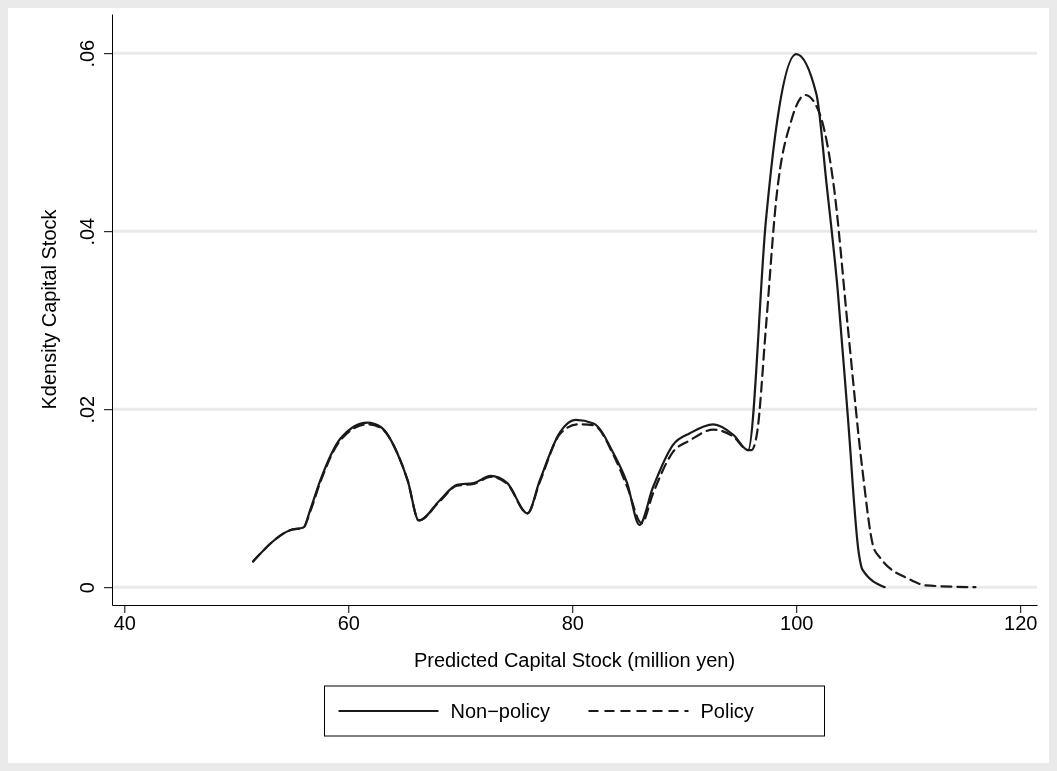 This screenshot has height=771, width=1057. What do you see at coordinates (572, 623) in the screenshot?
I see `x-tick-label: 80` at bounding box center [572, 623].